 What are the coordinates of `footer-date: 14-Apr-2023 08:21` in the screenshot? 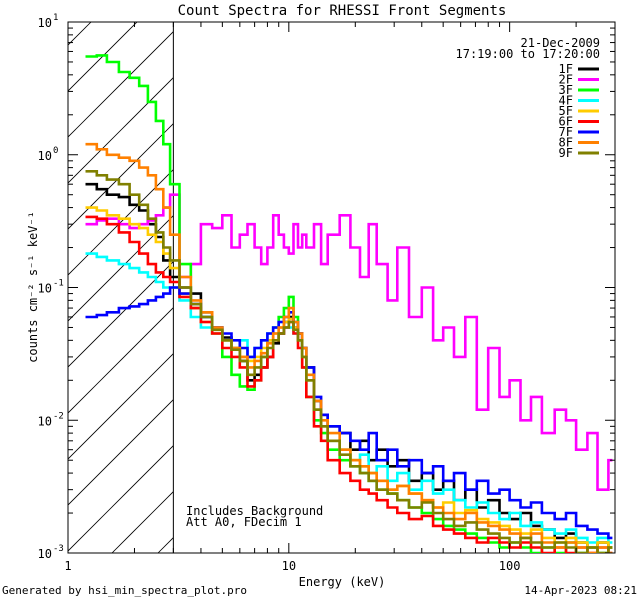 It's located at (580, 590).